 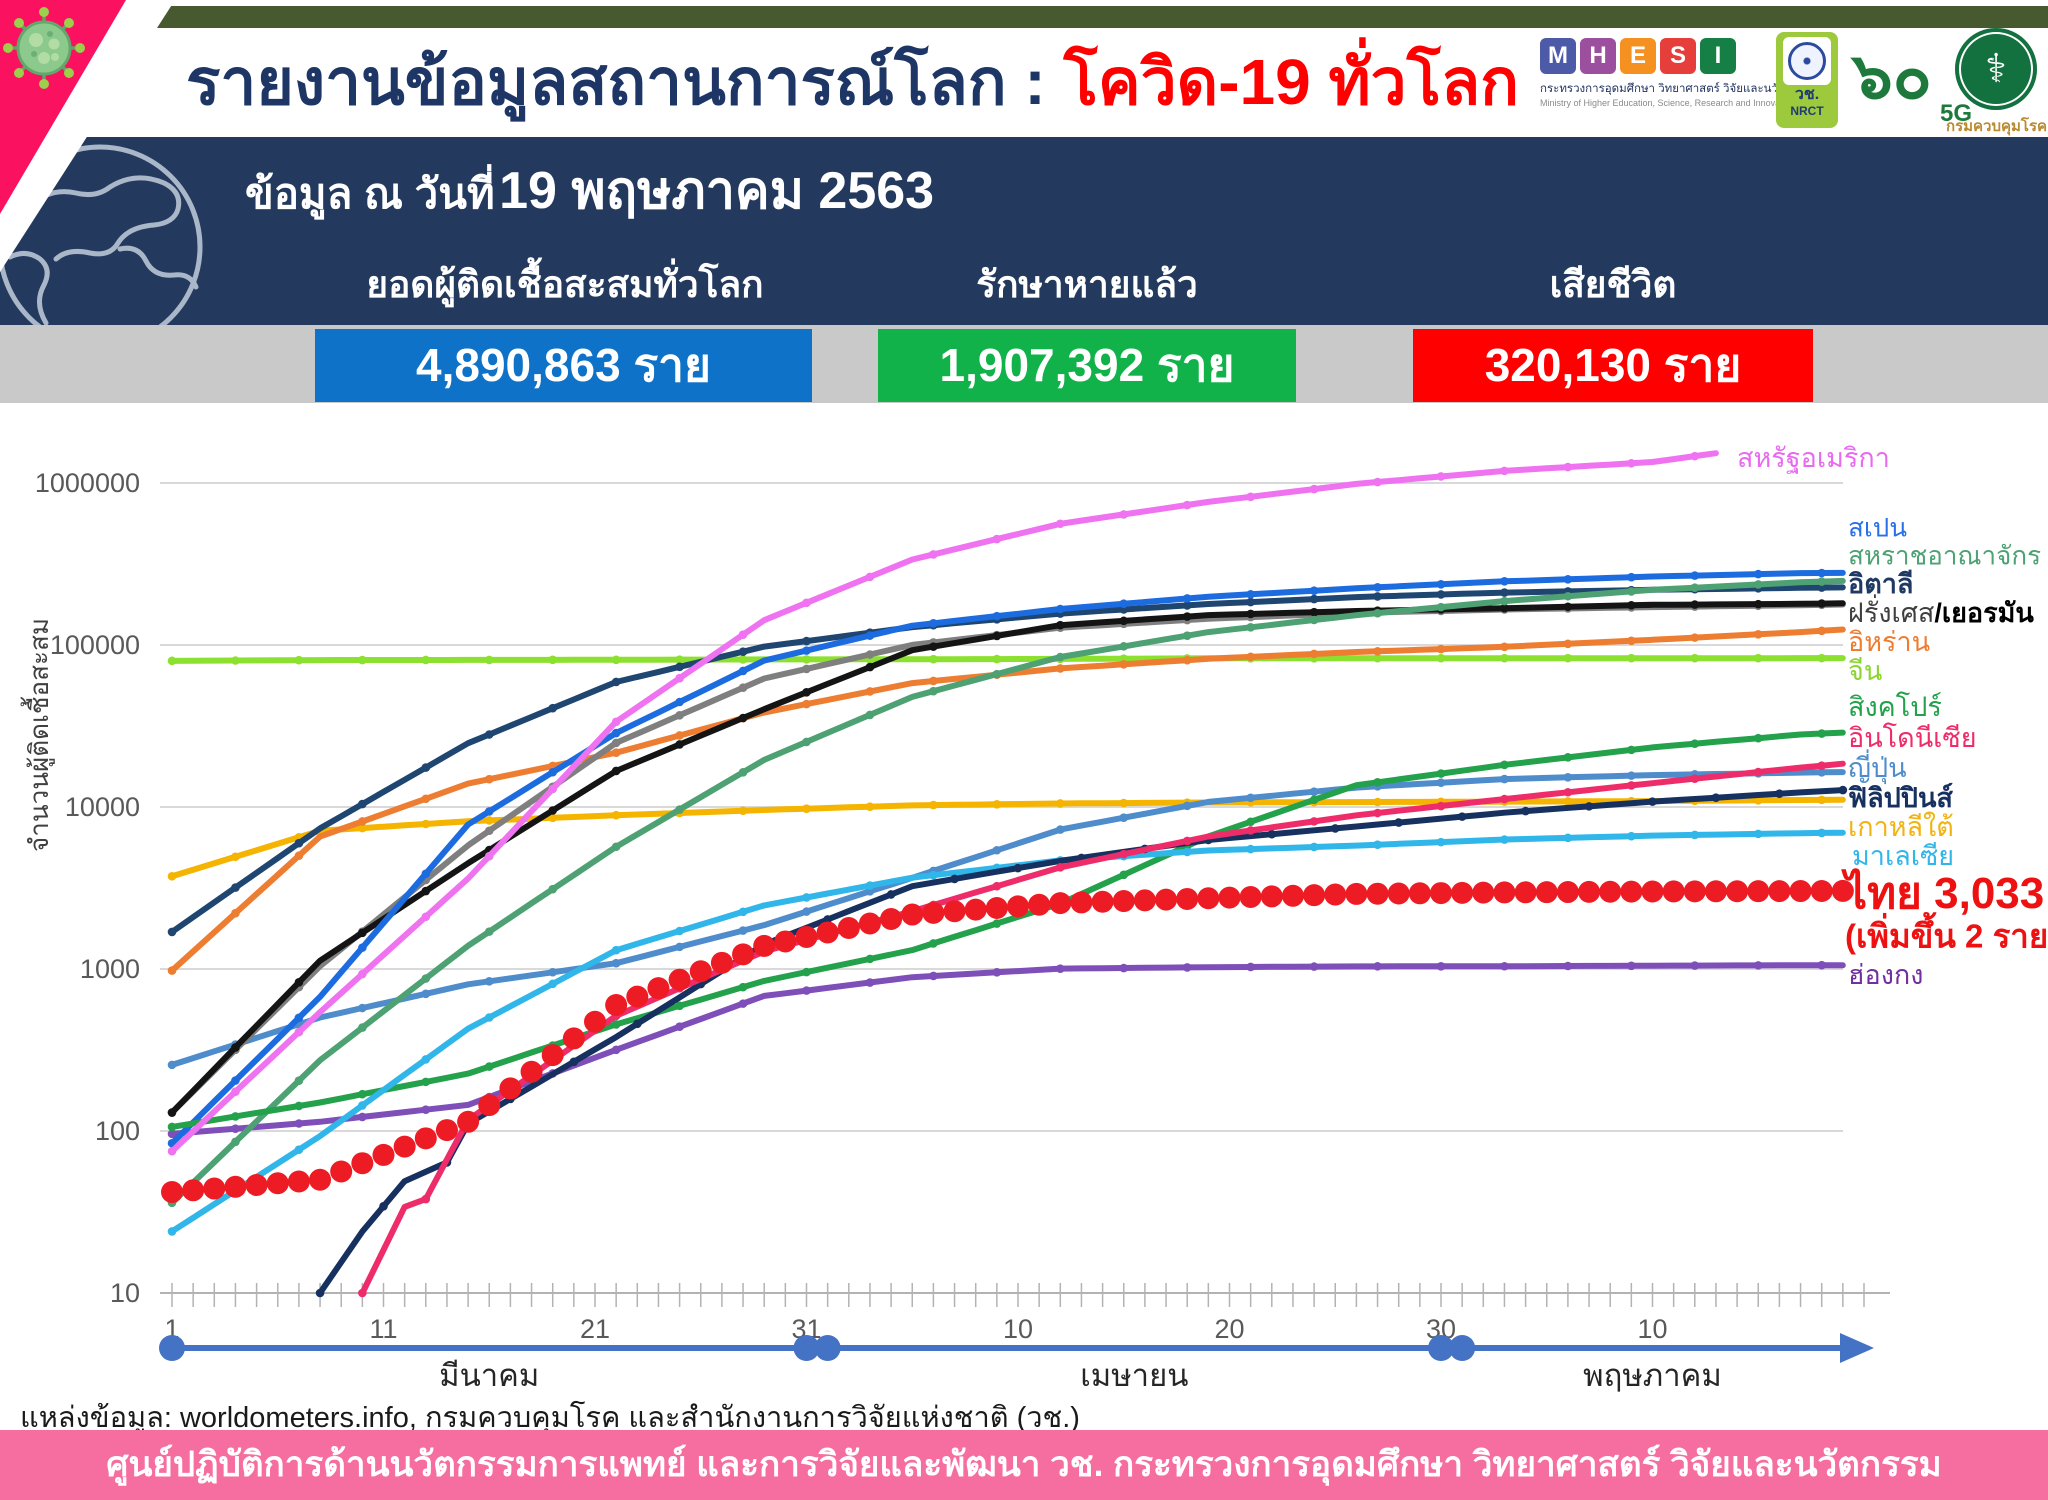 I want to click on month-label: พฤษภาคม, so click(x=1652, y=1375).